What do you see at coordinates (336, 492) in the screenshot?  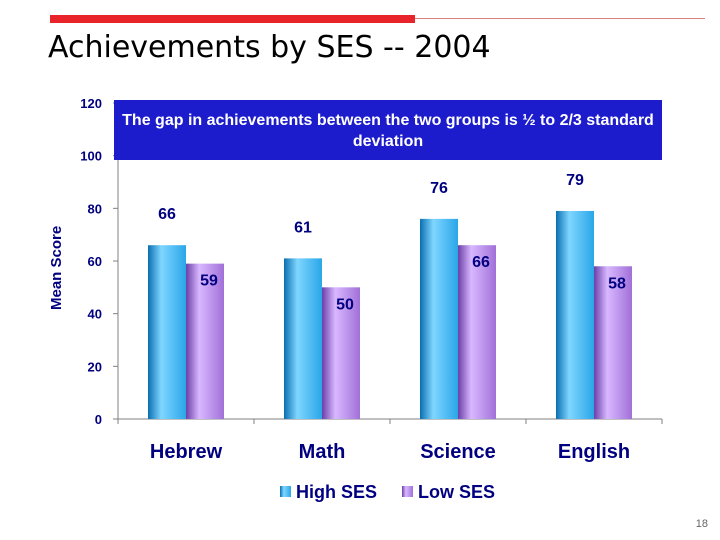 I see `legend-label: High SES` at bounding box center [336, 492].